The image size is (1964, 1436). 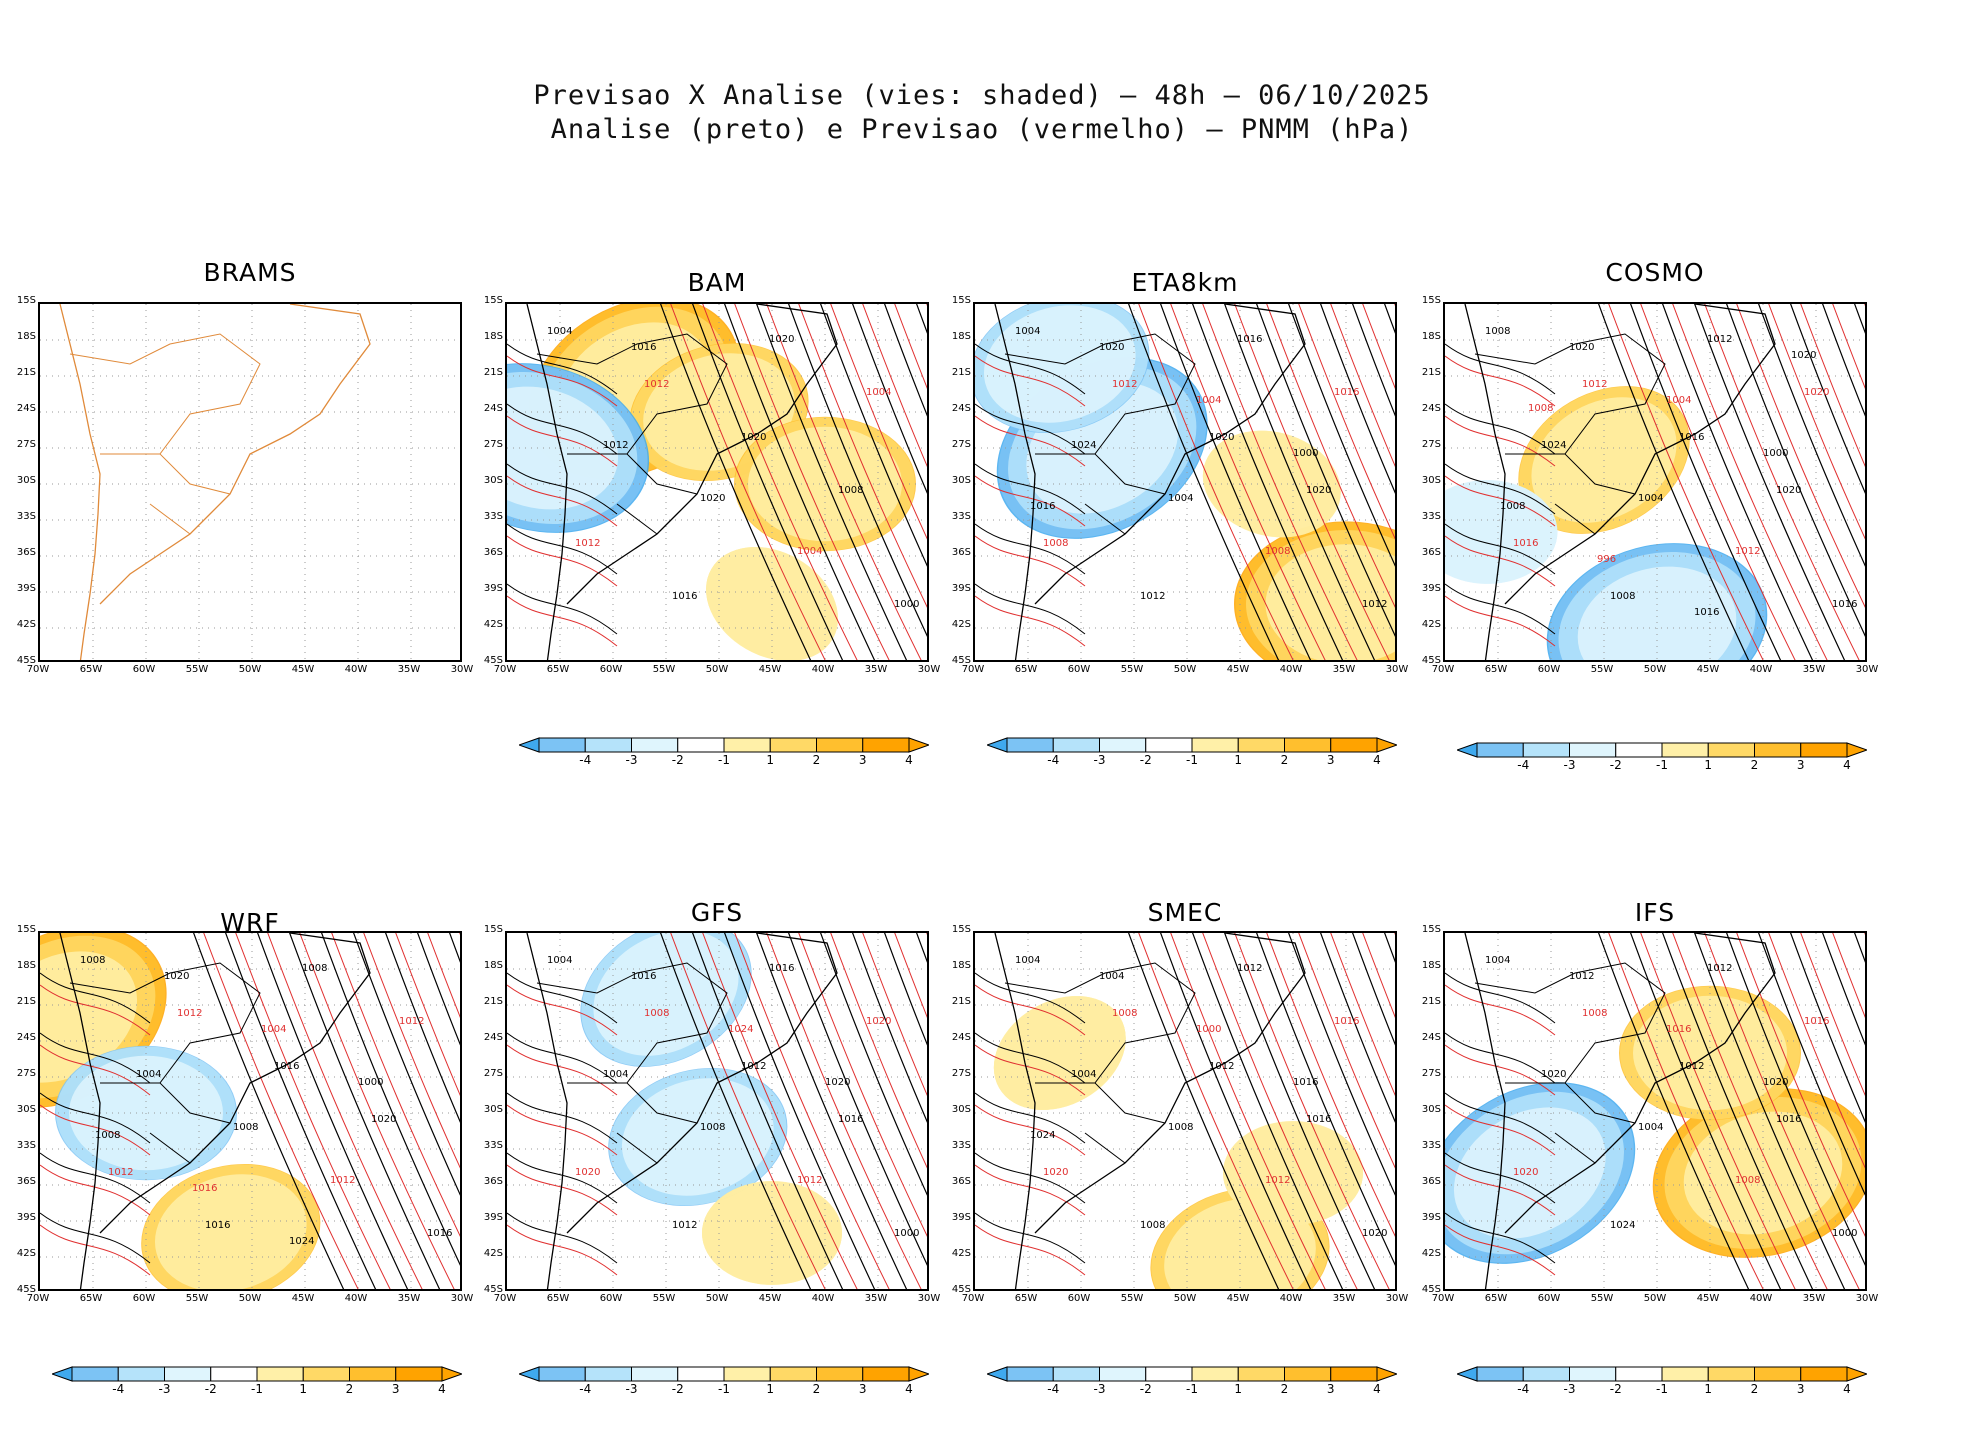 I want to click on bias-blob, so click(x=230, y=1231).